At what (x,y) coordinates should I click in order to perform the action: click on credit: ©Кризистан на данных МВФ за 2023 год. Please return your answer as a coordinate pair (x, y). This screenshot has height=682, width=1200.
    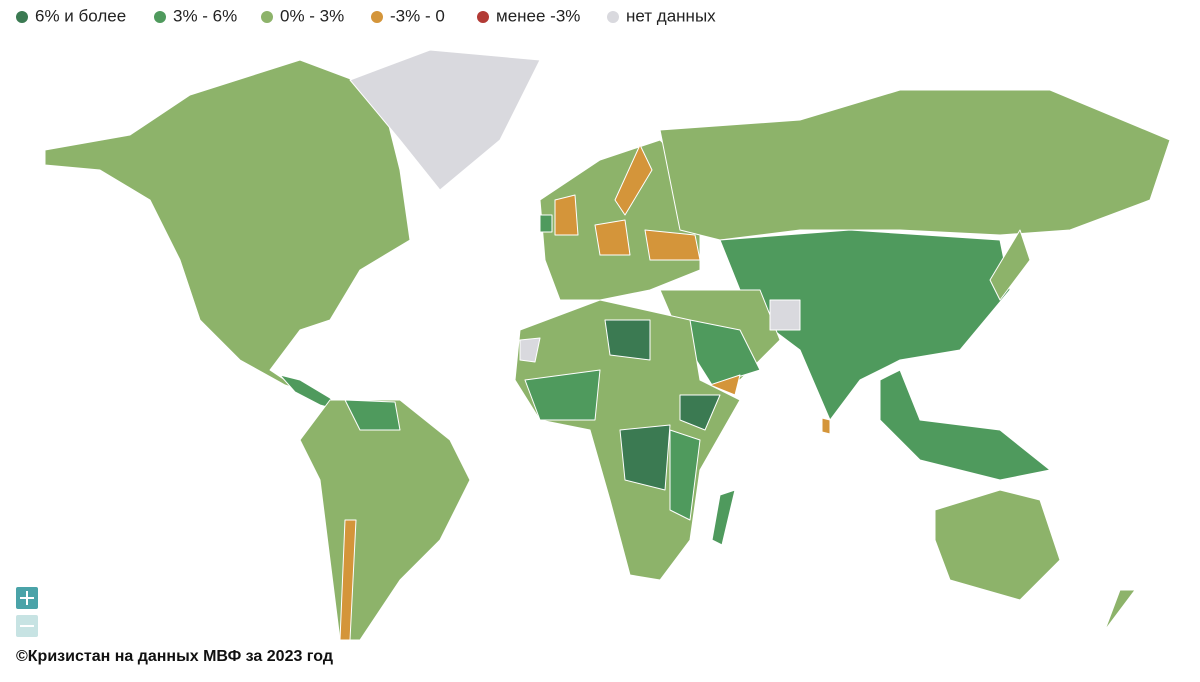
    Looking at the image, I should click on (174, 656).